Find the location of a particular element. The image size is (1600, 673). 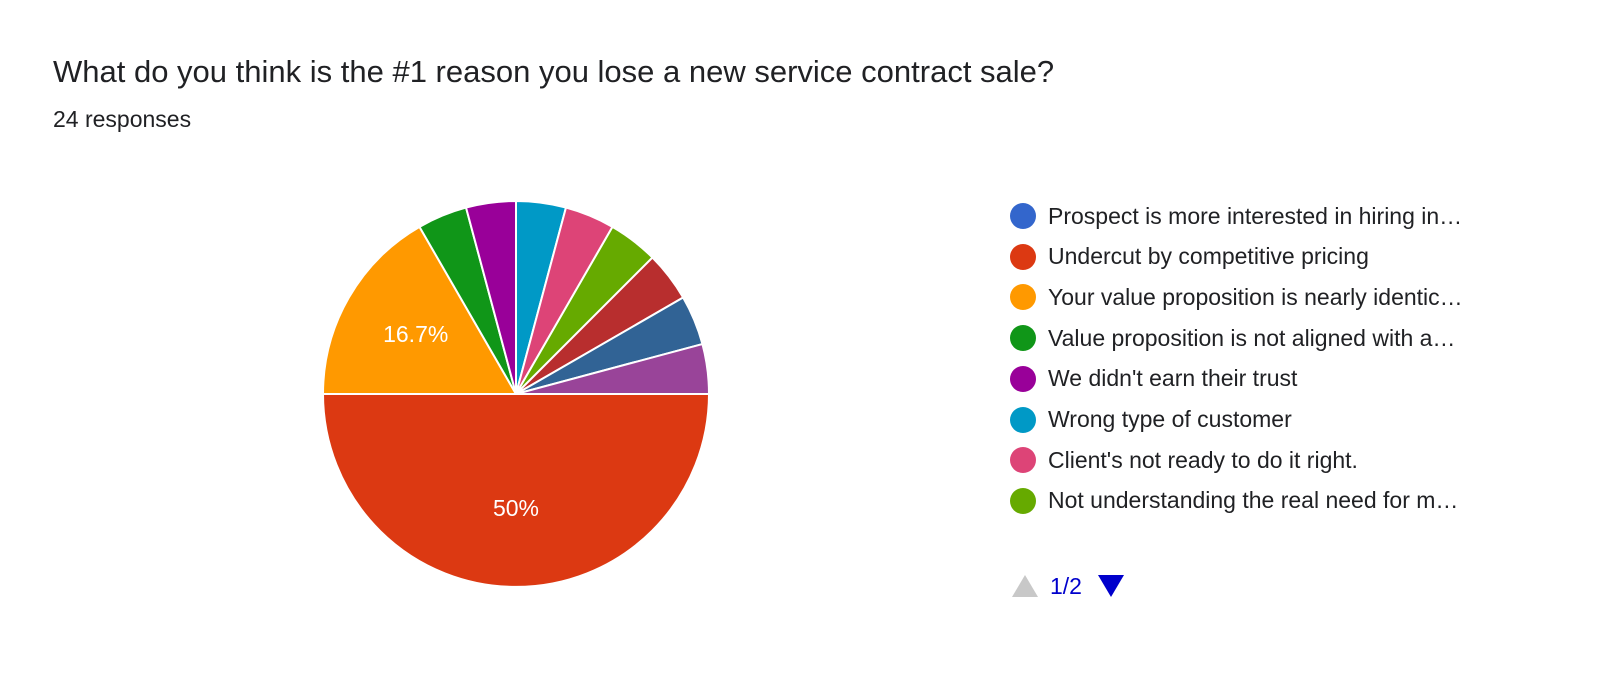

triangle-down-icon is located at coordinates (1111, 586).